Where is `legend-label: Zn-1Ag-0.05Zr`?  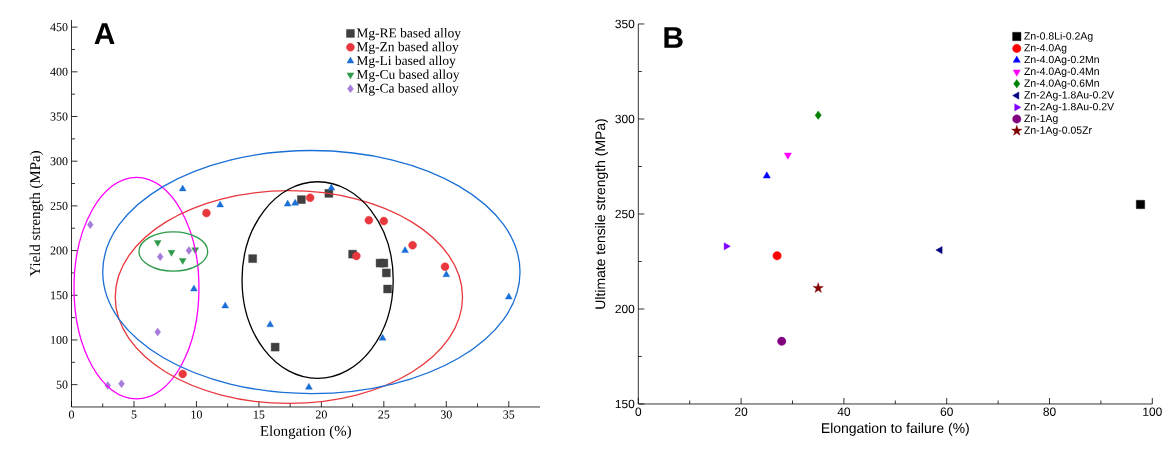
legend-label: Zn-1Ag-0.05Zr is located at coordinates (1058, 131).